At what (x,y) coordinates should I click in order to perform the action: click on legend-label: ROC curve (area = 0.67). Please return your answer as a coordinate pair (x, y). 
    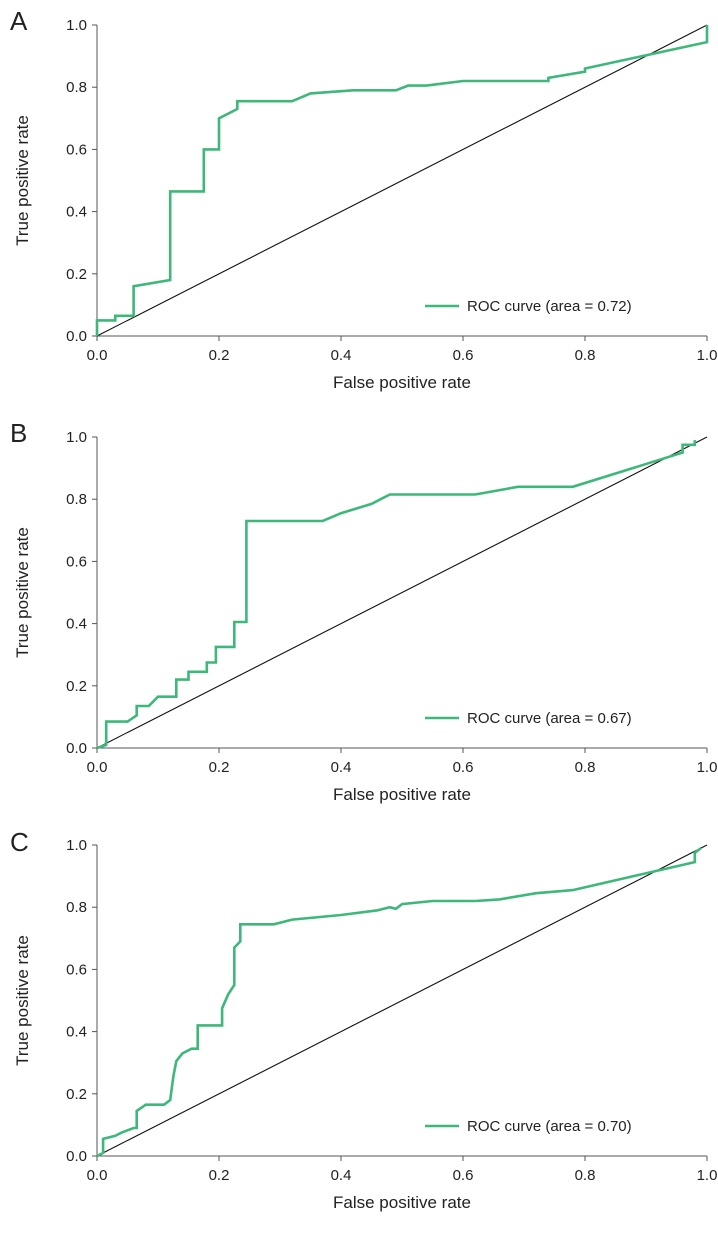
    Looking at the image, I should click on (549, 718).